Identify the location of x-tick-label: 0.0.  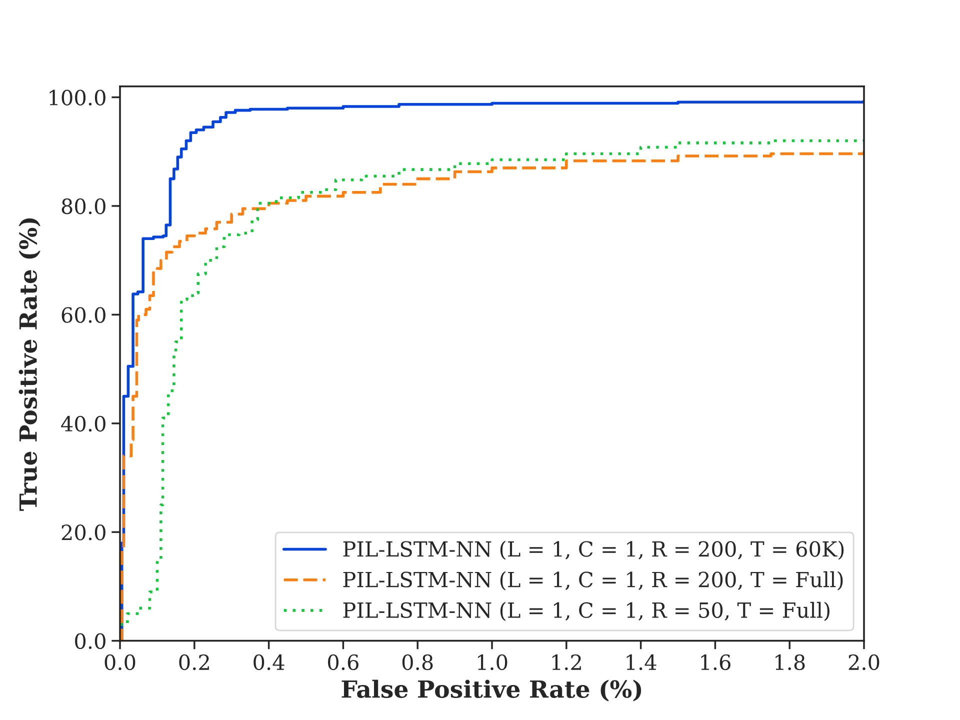
(120, 662).